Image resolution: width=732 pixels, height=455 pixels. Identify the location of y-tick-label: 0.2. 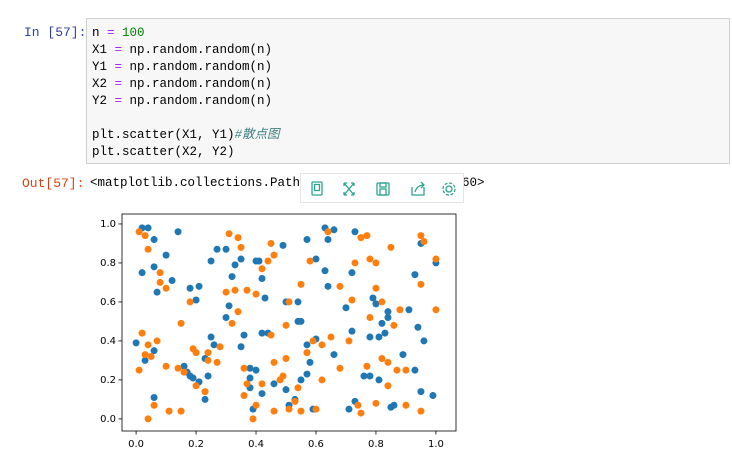
(108, 380).